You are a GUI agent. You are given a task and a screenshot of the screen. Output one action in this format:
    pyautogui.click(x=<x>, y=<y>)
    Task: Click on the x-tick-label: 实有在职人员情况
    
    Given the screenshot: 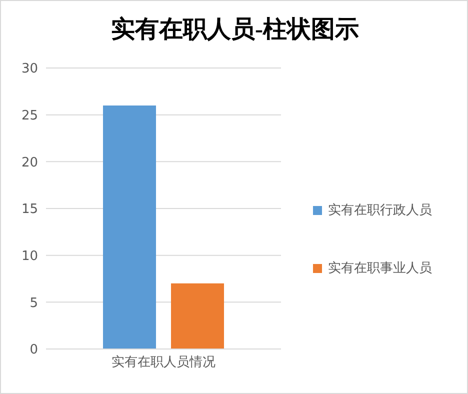 What is the action you would take?
    pyautogui.click(x=164, y=362)
    